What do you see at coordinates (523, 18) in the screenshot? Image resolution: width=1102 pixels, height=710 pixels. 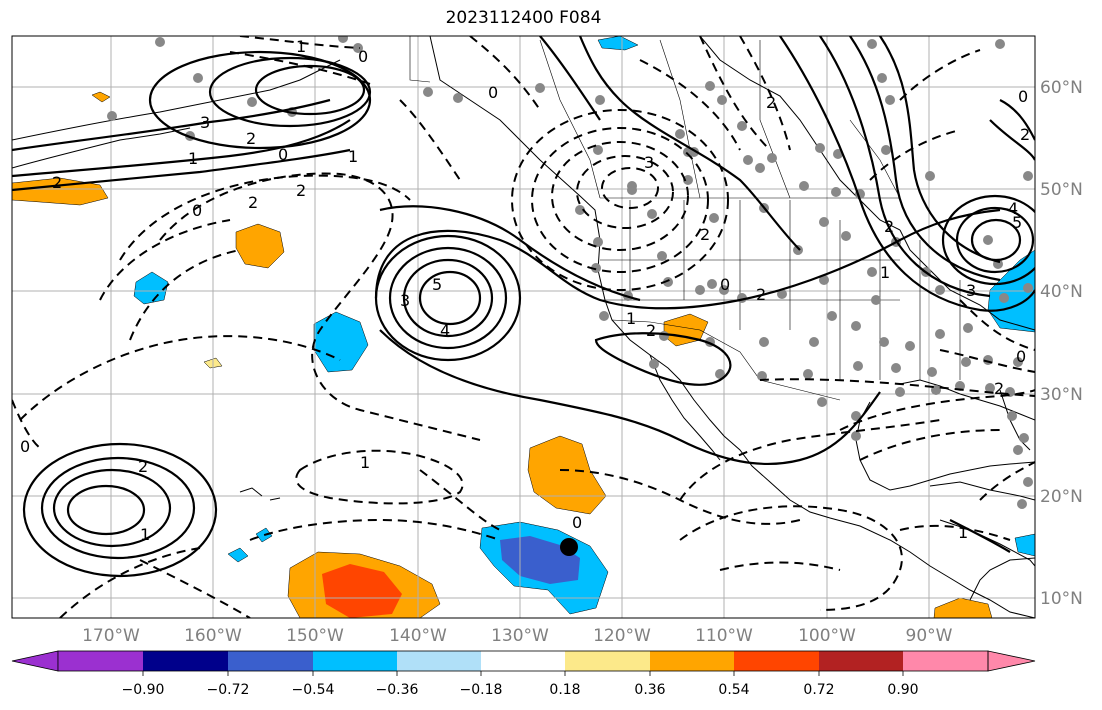 I see `map-title: 2023112400 F084` at bounding box center [523, 18].